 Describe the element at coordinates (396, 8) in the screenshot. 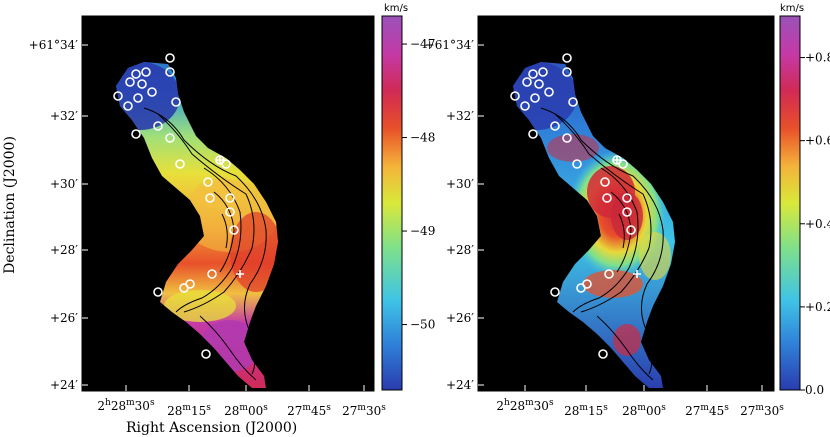

I see `left-colorbar-unit: km/s` at that location.